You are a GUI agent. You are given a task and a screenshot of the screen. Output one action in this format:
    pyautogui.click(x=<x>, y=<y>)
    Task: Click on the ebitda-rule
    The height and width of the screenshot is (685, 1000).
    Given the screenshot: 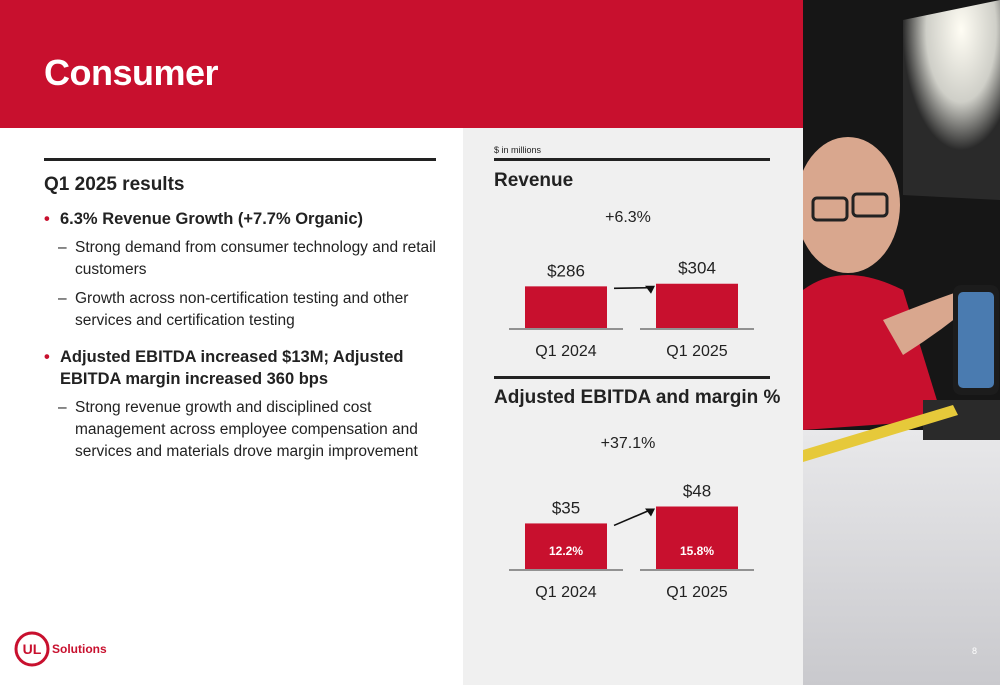 What is the action you would take?
    pyautogui.click(x=632, y=377)
    